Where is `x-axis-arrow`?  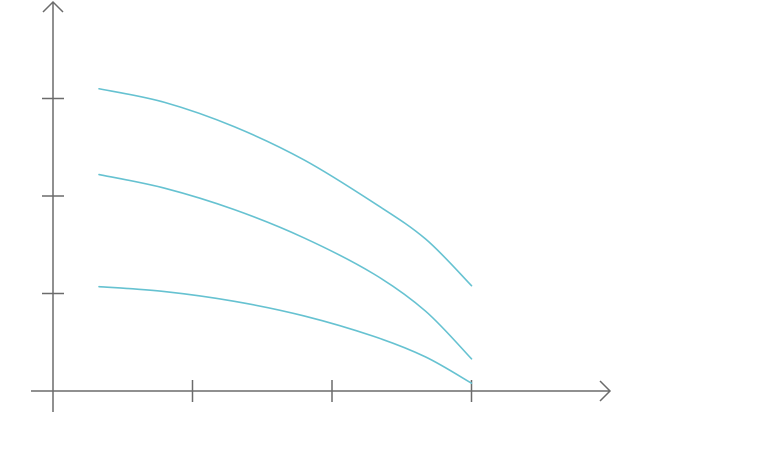 x-axis-arrow is located at coordinates (605, 391).